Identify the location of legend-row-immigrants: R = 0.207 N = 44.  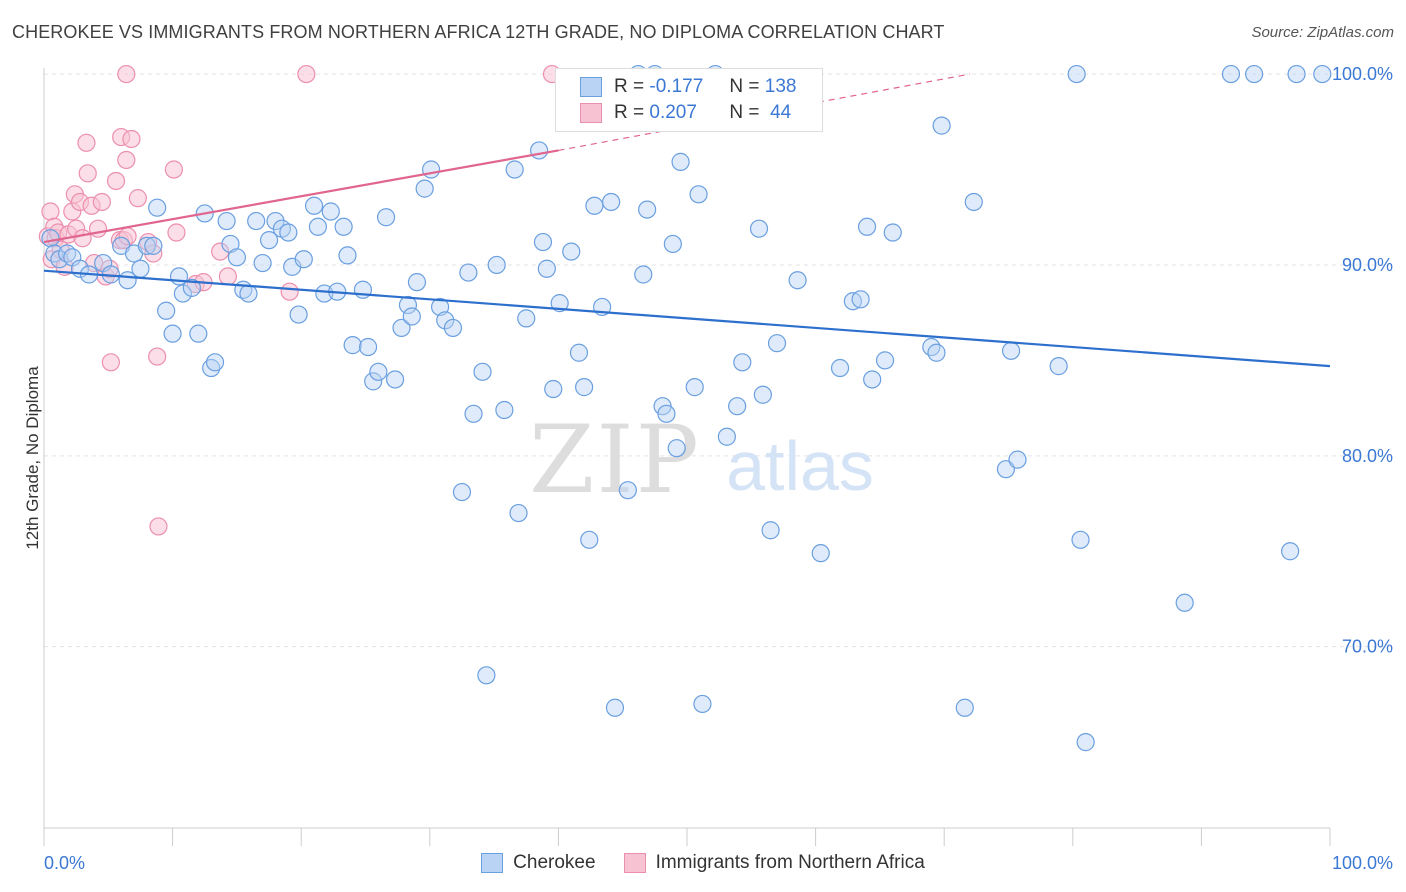
(685, 113).